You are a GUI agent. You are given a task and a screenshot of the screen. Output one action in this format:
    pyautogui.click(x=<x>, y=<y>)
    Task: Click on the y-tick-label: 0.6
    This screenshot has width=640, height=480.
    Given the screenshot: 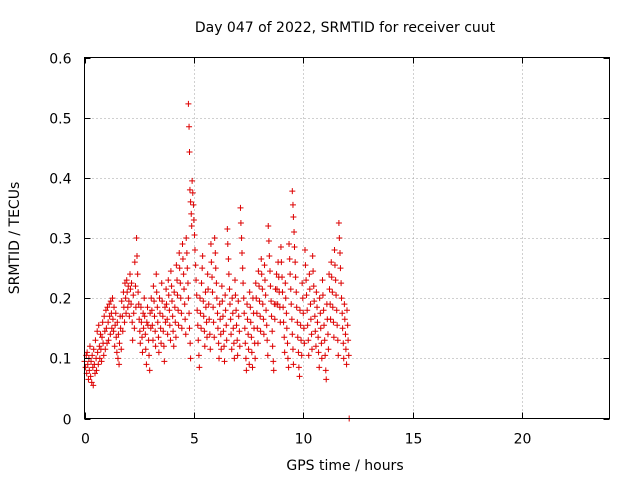 What is the action you would take?
    pyautogui.click(x=60, y=60)
    